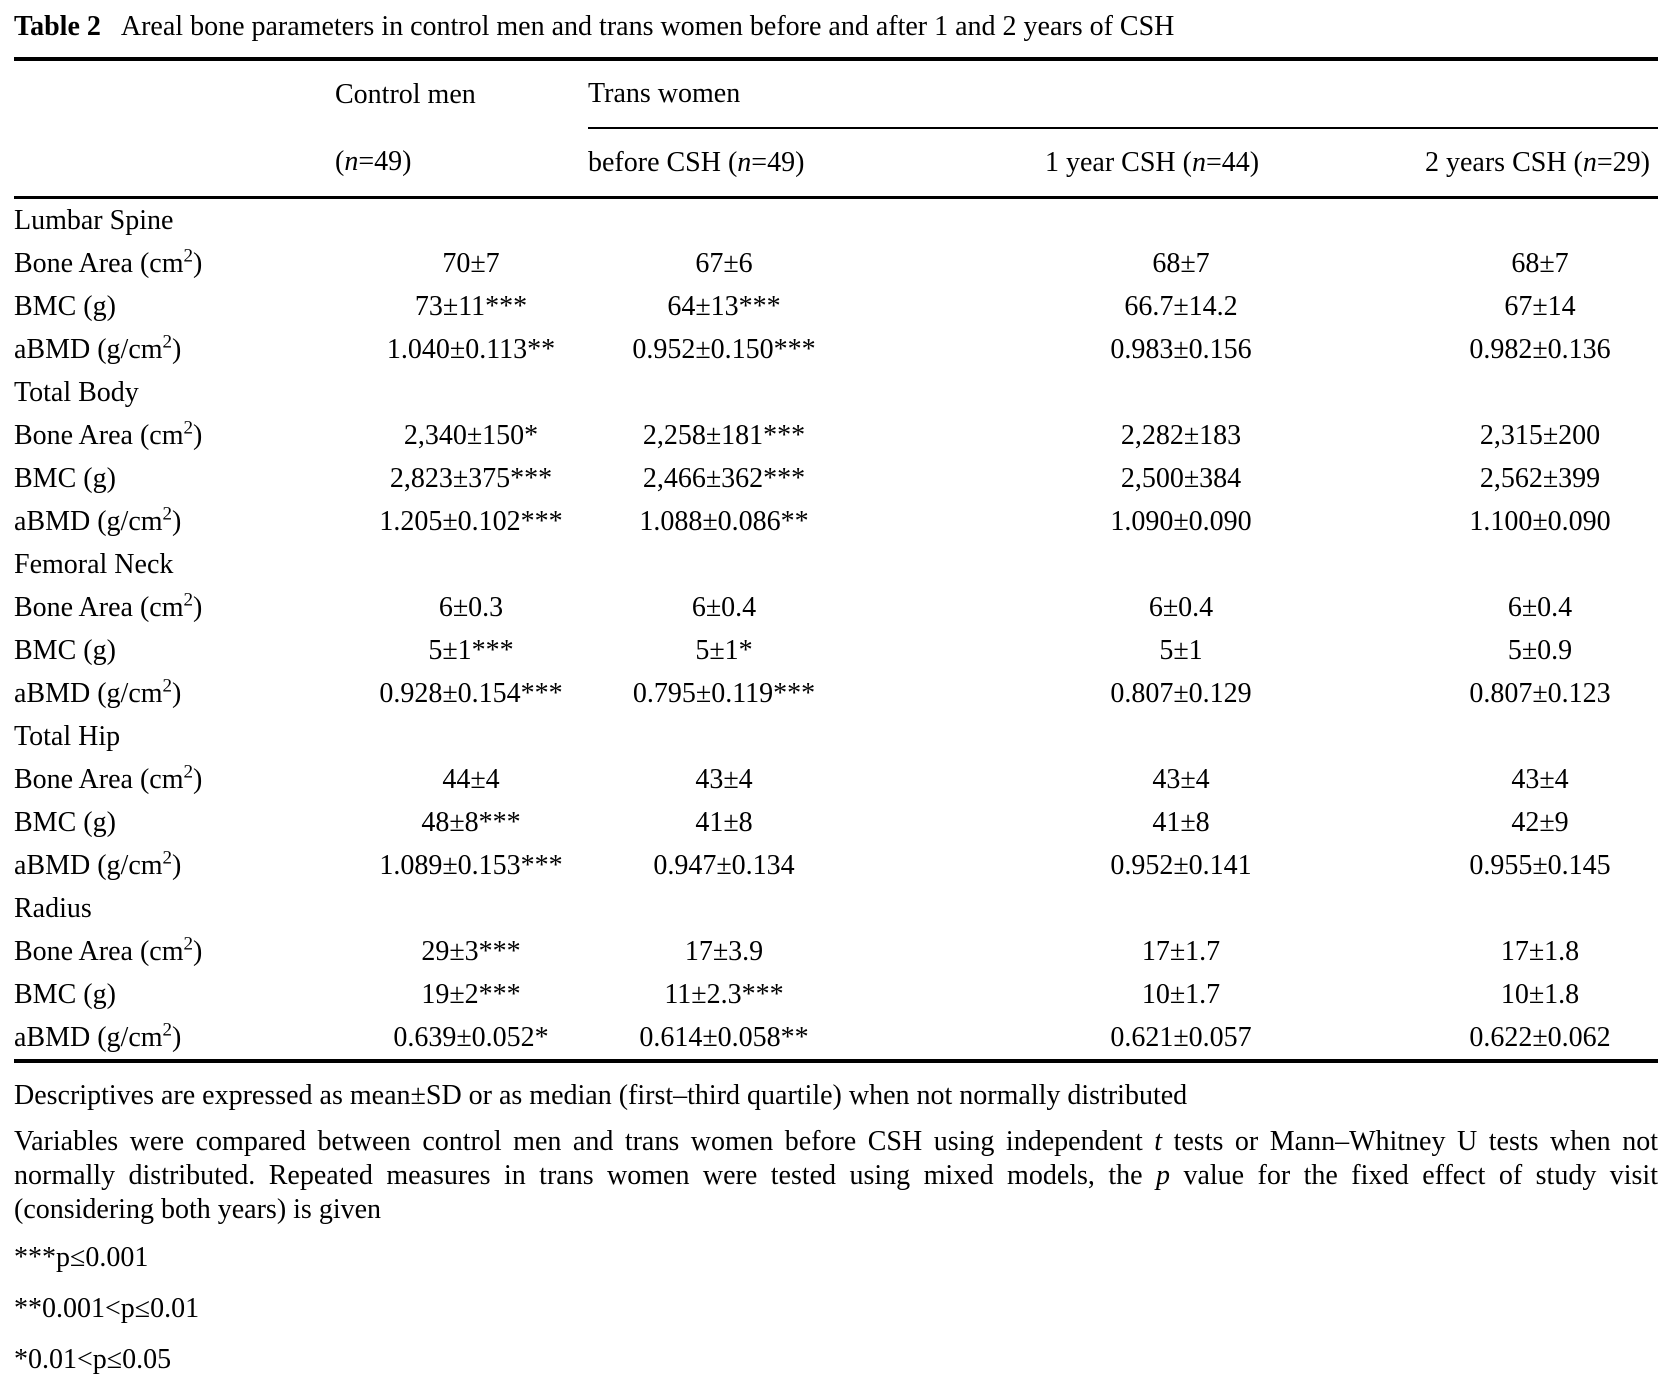 The width and height of the screenshot is (1672, 1377). I want to click on cell-value: 1.100±0.090, so click(1540, 521).